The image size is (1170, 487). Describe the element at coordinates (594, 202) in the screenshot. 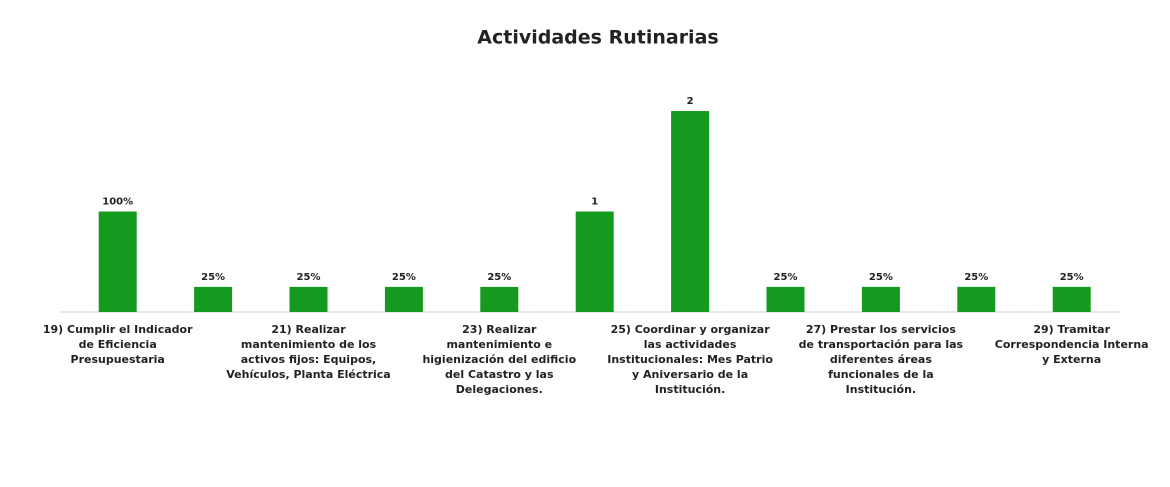

I see `data-label: 1` at that location.